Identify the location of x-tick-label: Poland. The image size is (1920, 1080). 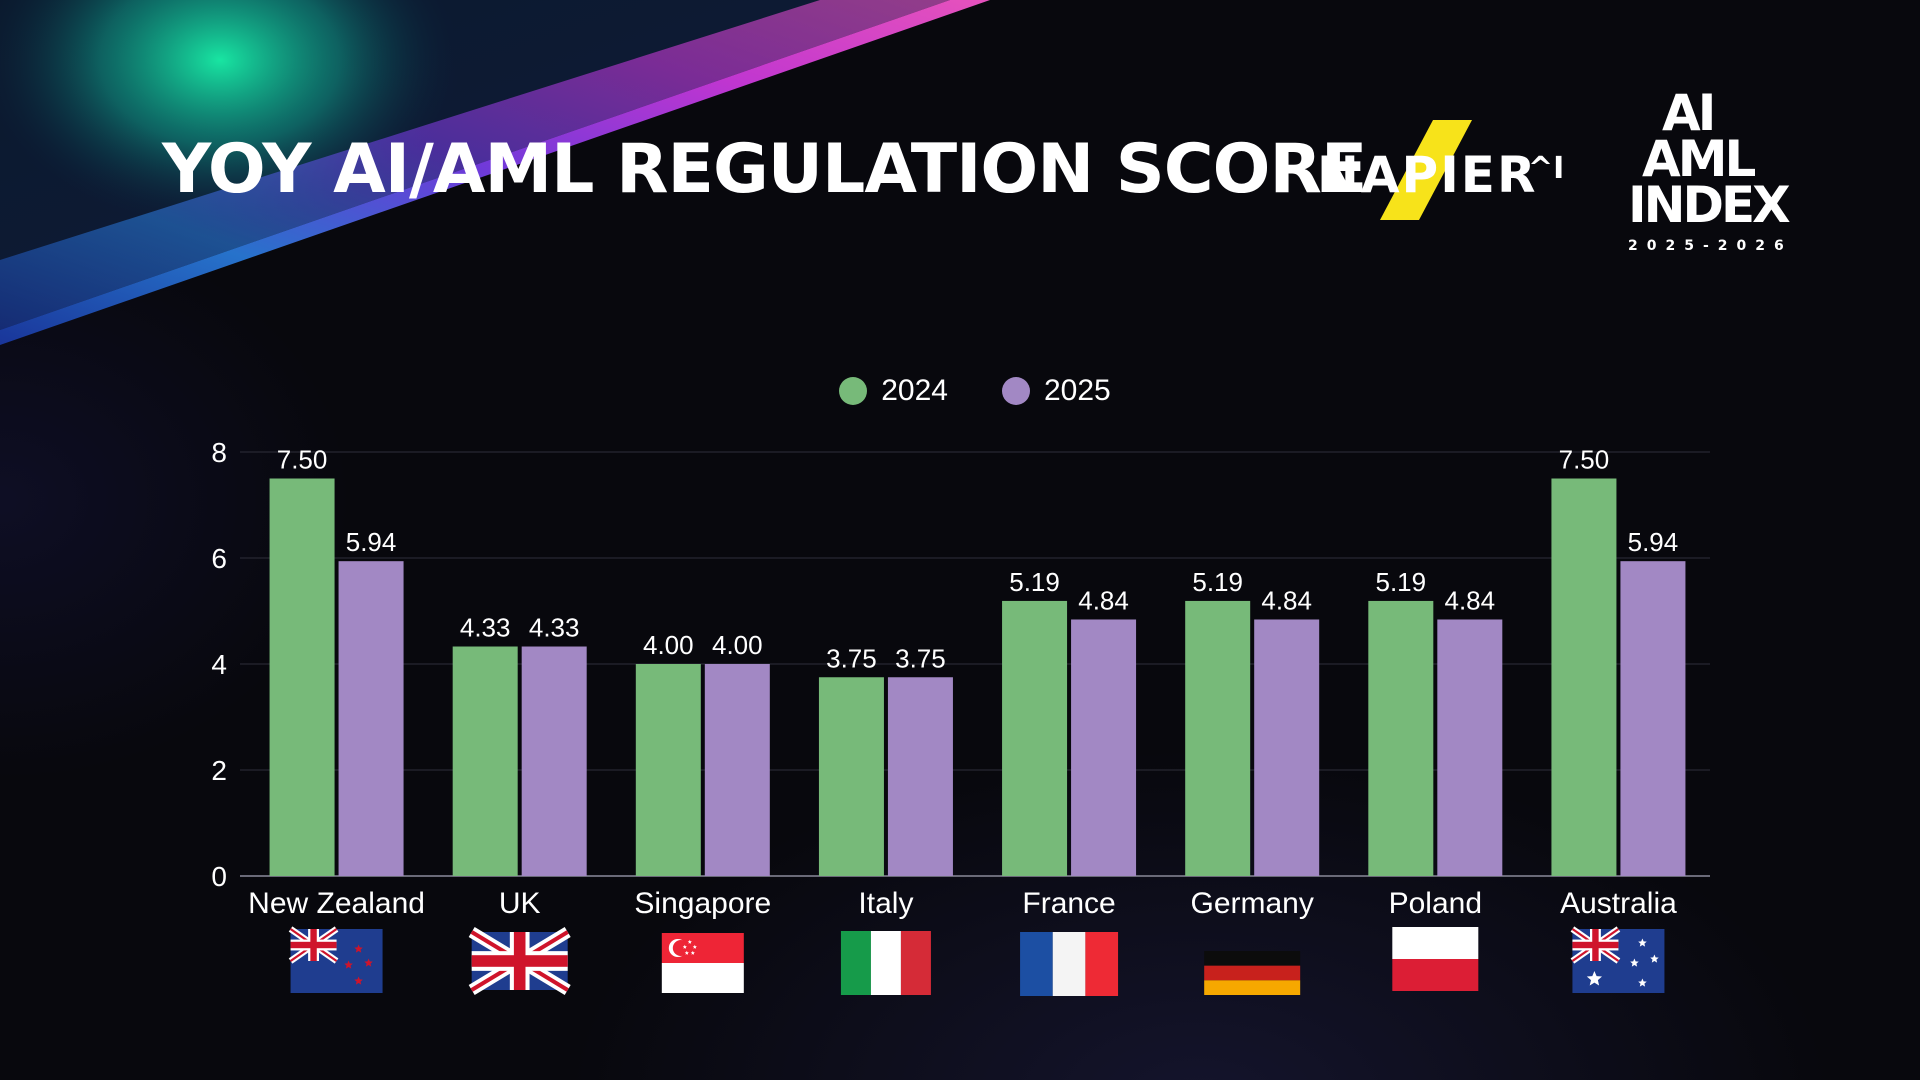
(1435, 903).